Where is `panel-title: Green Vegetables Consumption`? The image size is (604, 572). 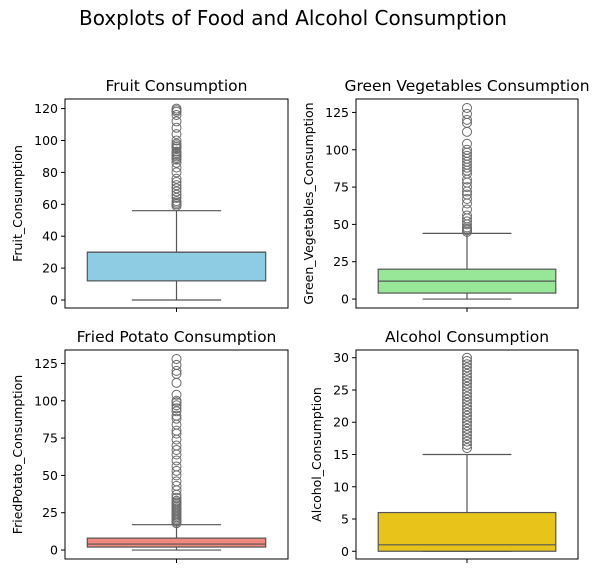
panel-title: Green Vegetables Consumption is located at coordinates (466, 86).